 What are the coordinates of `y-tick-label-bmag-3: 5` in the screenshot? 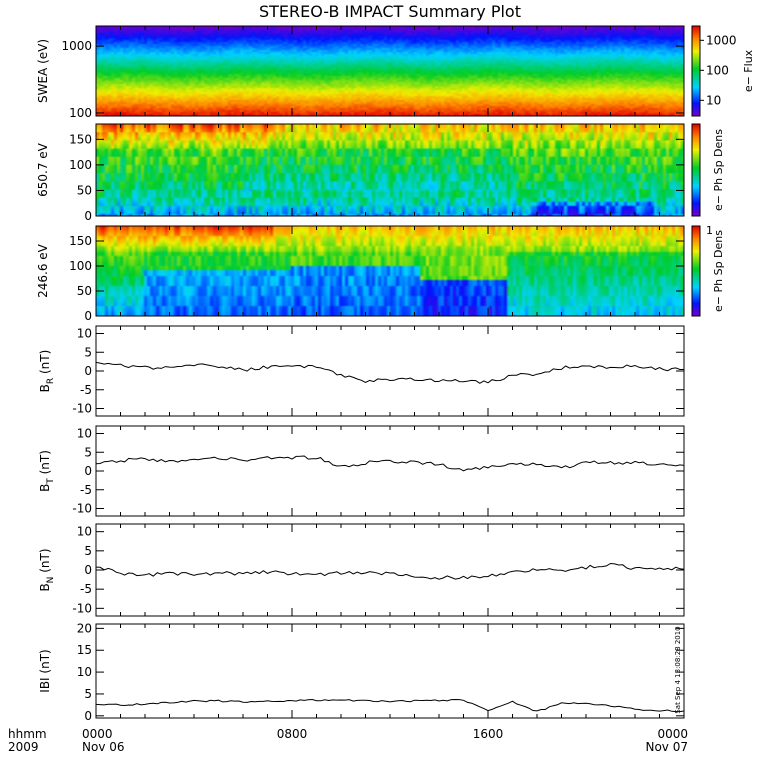 It's located at (88, 694).